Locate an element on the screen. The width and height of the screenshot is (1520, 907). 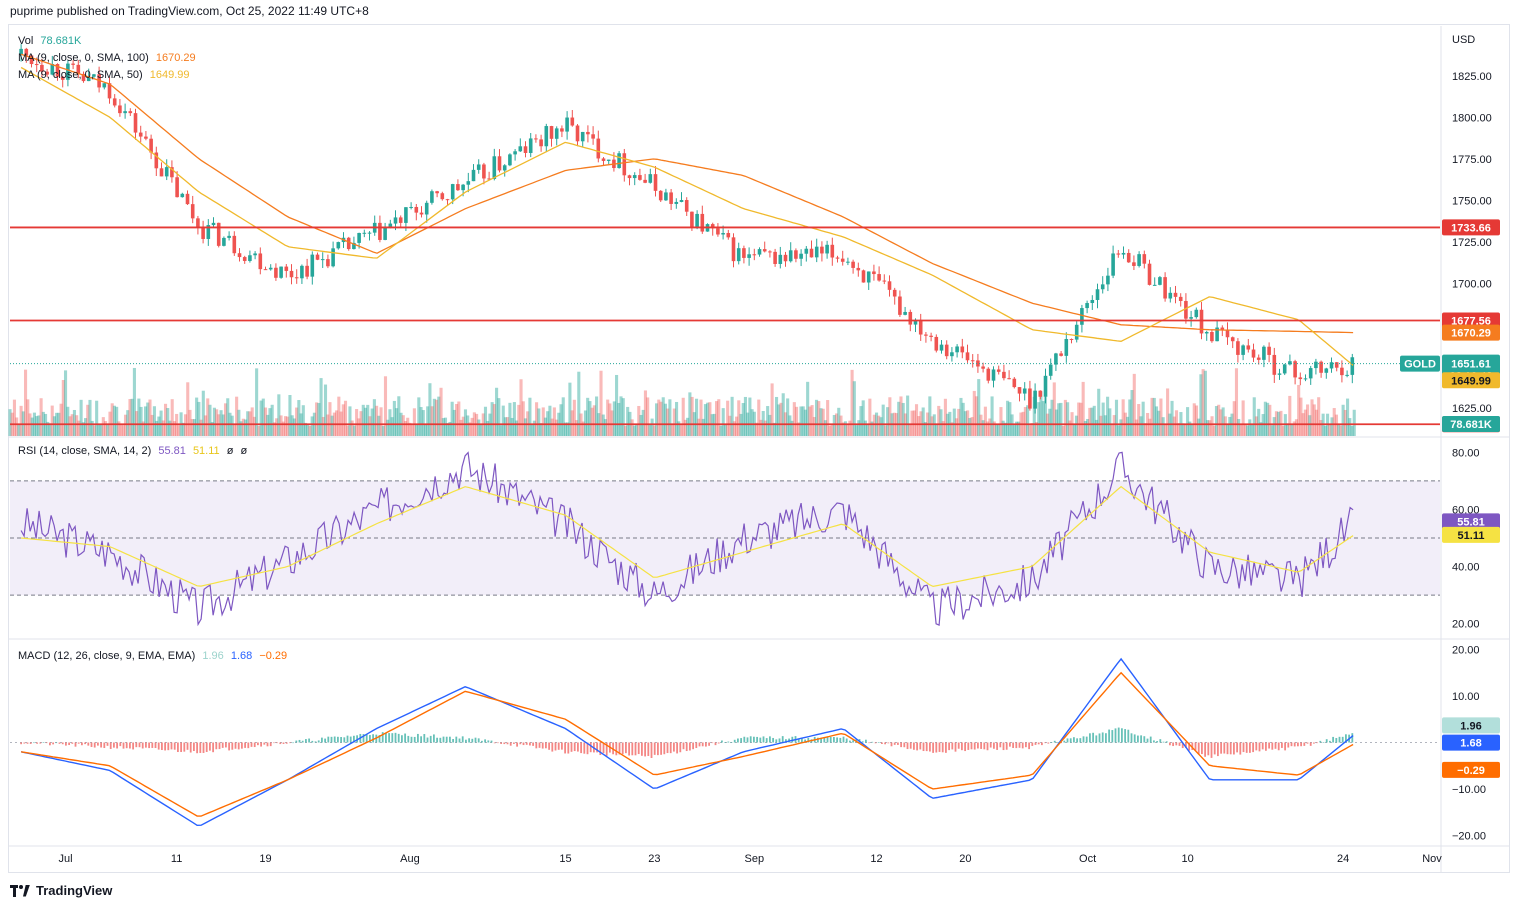
x-tick-label: 15 is located at coordinates (565, 859).